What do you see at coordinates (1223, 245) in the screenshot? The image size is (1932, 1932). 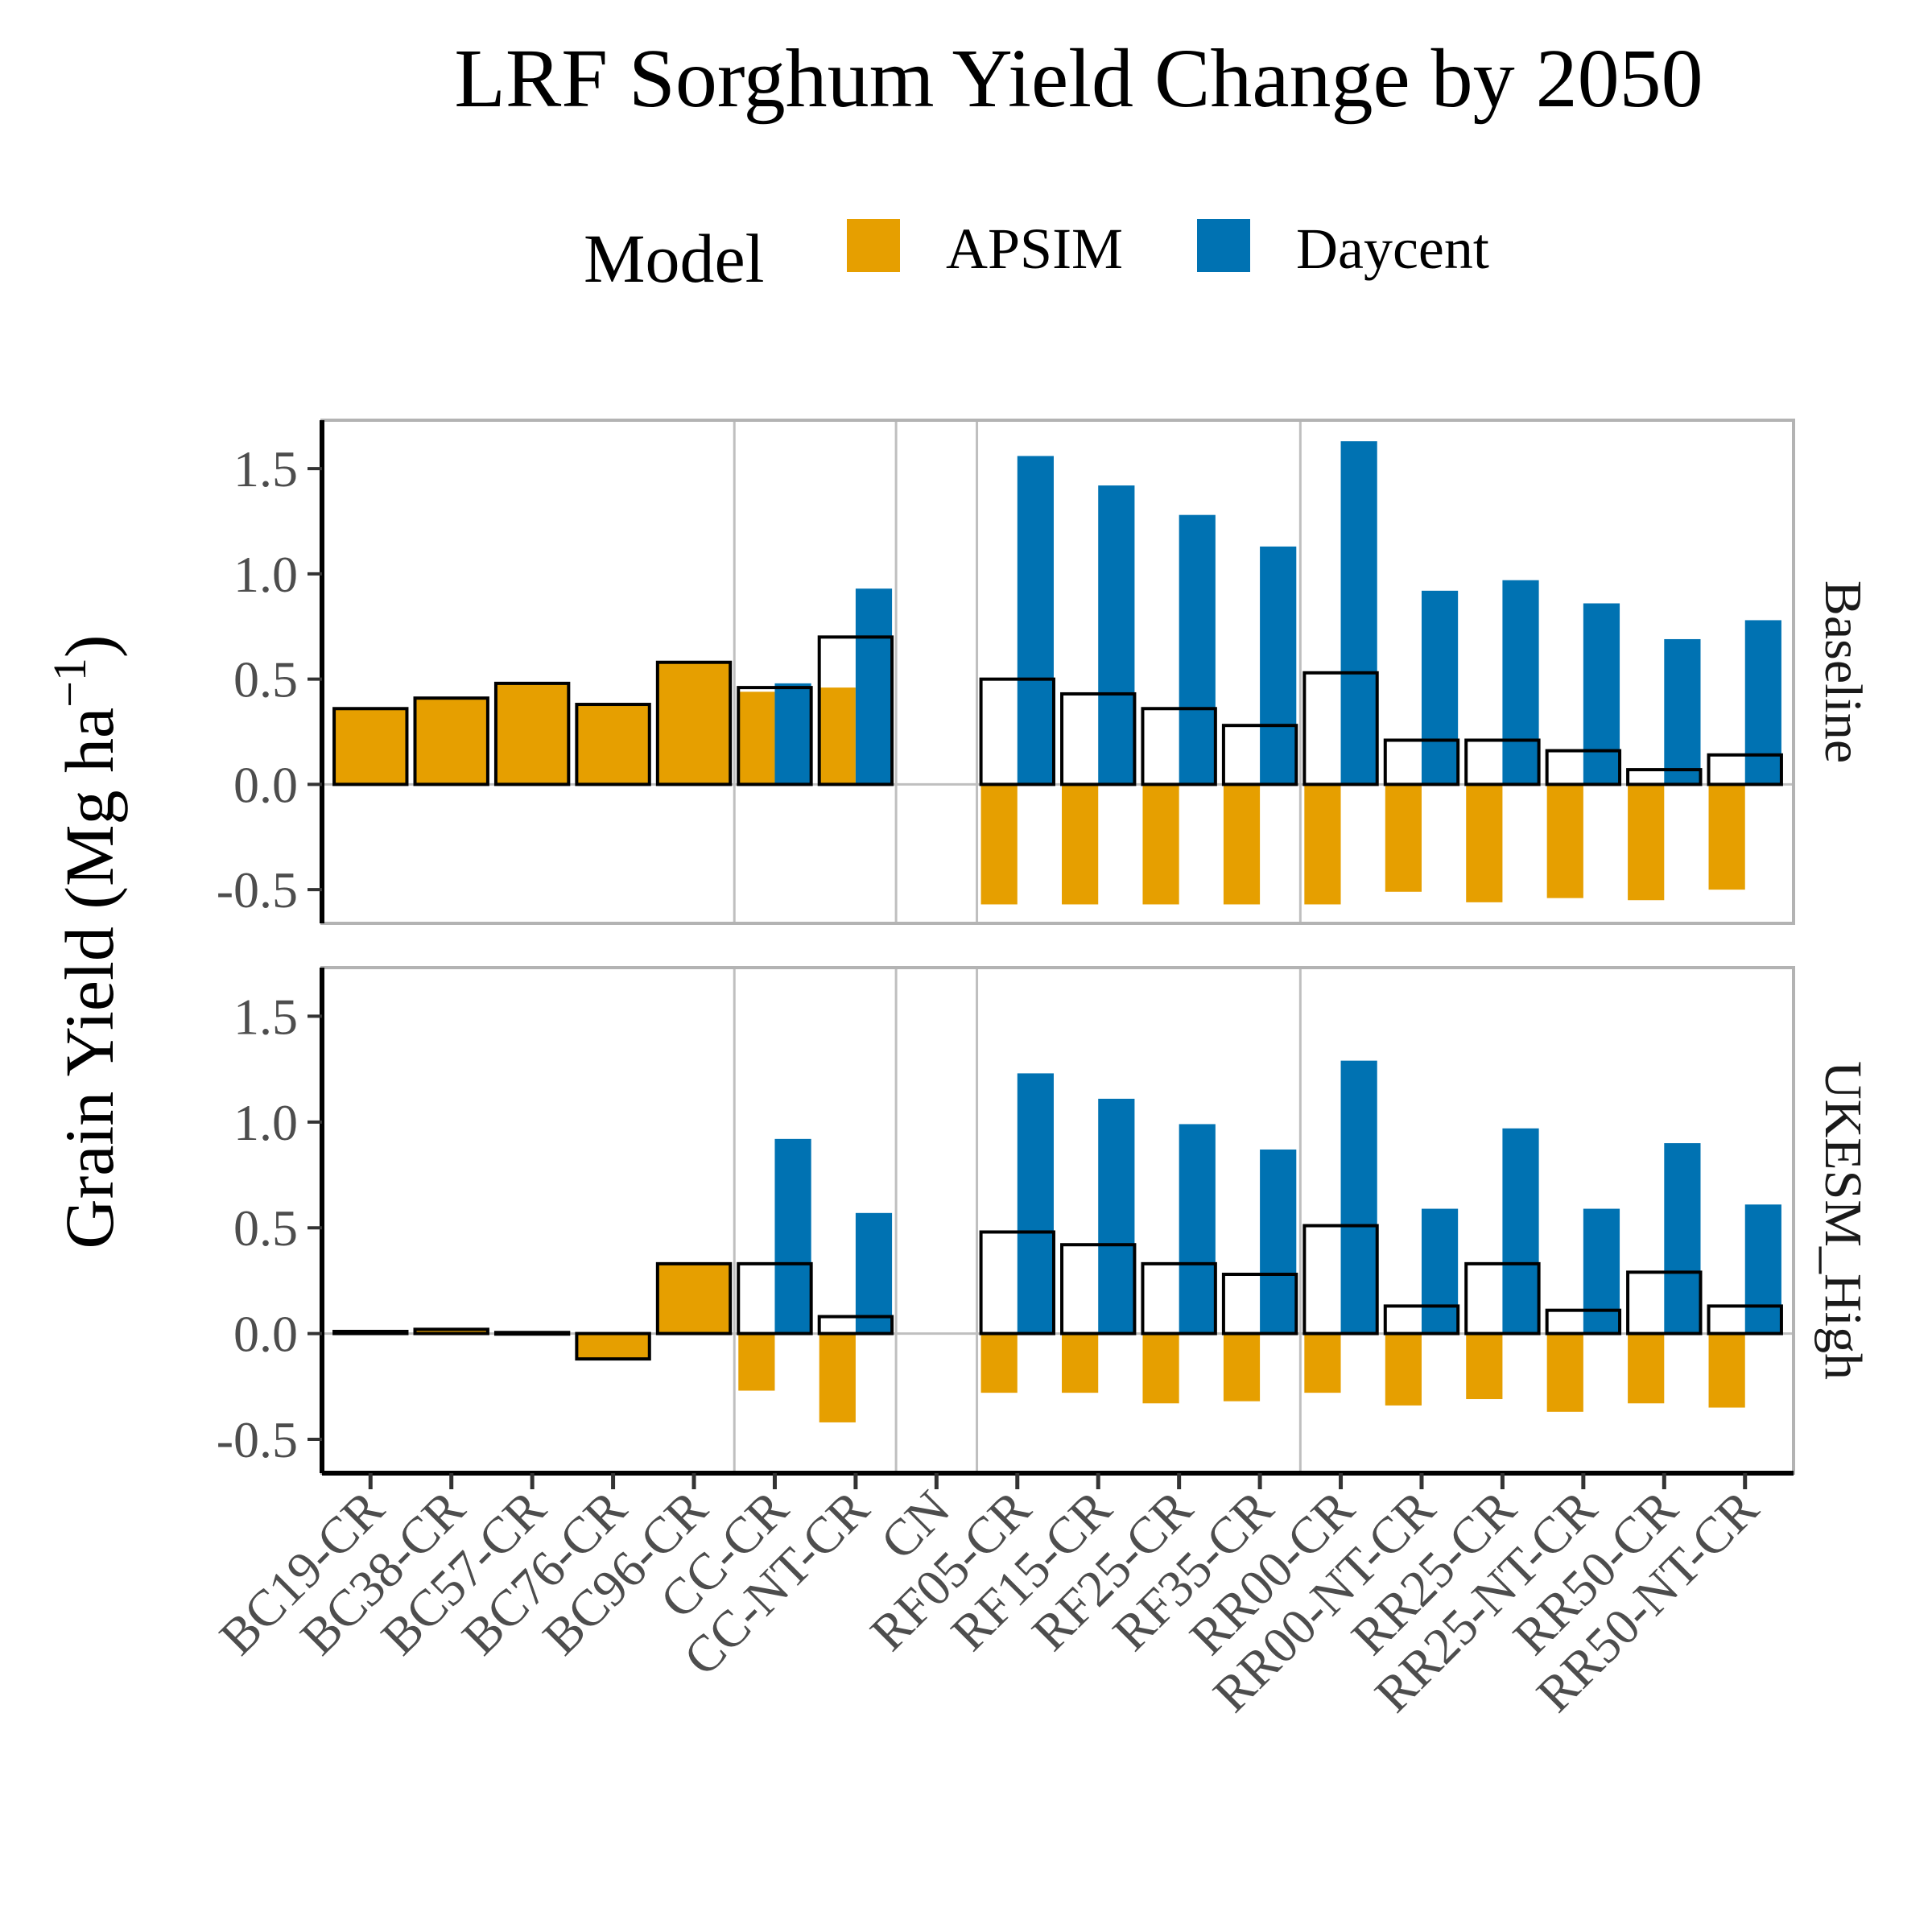 I see `legend-swatch-daycent` at bounding box center [1223, 245].